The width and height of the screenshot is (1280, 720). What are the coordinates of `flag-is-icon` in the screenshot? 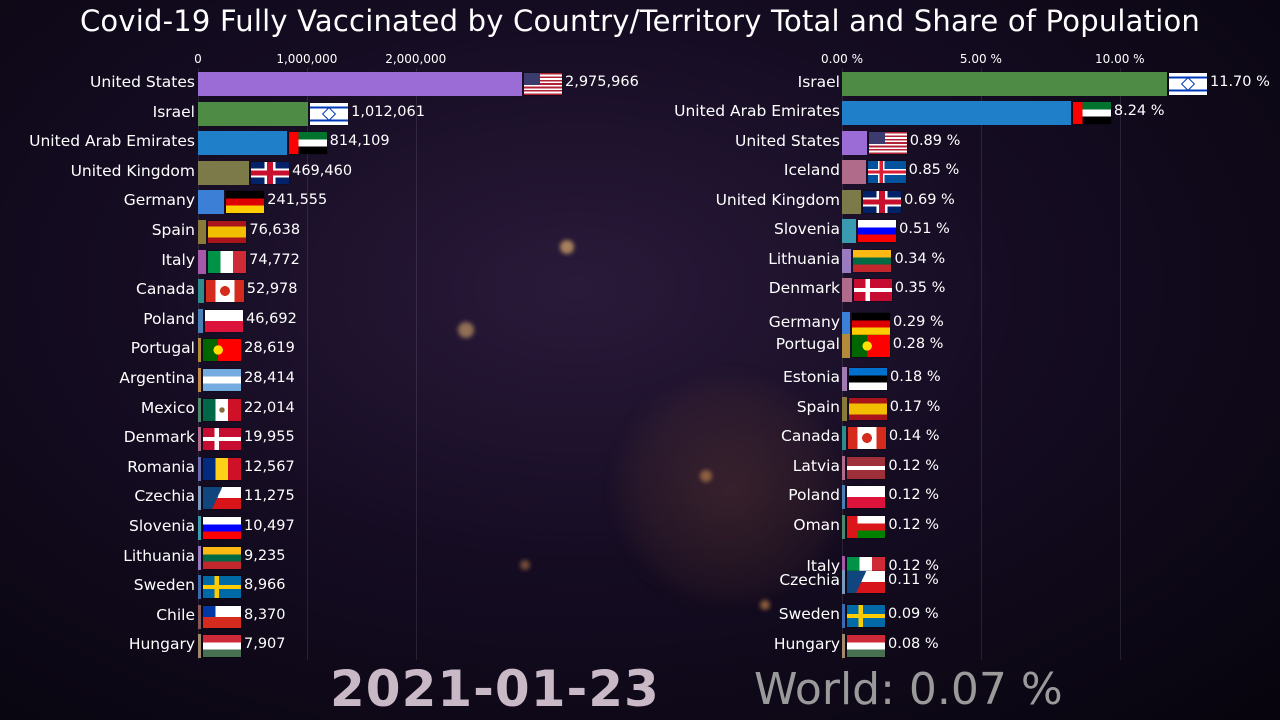 It's located at (886, 172).